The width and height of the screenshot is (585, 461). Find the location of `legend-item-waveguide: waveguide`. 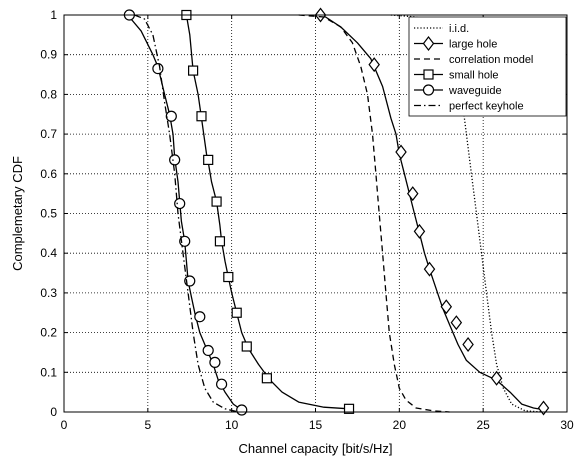

legend-item-waveguide: waveguide is located at coordinates (458, 90).